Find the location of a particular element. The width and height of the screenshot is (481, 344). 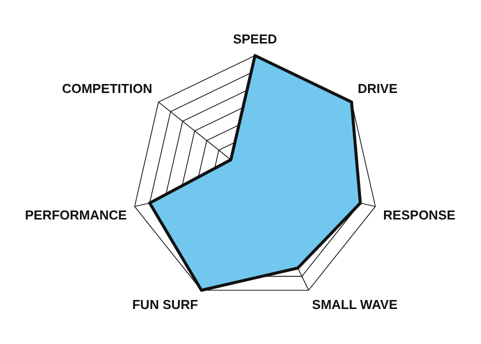

spoke-label: SPEED is located at coordinates (255, 38).